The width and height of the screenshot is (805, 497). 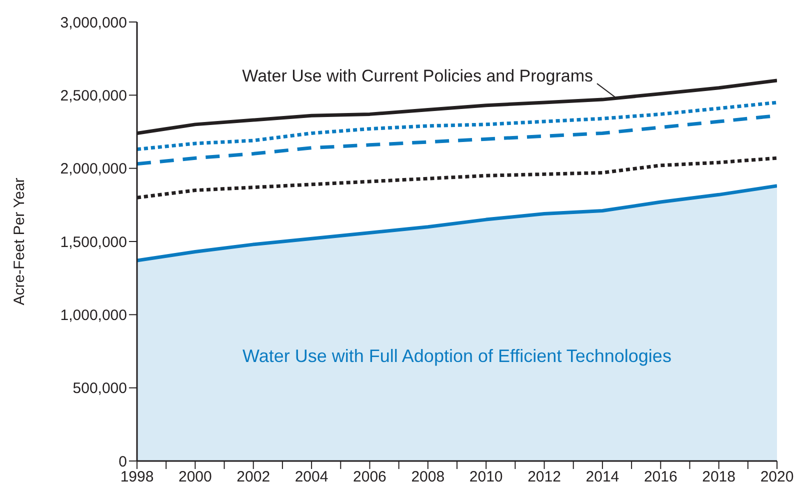 I want to click on x-tick-label: 1998, so click(x=137, y=477).